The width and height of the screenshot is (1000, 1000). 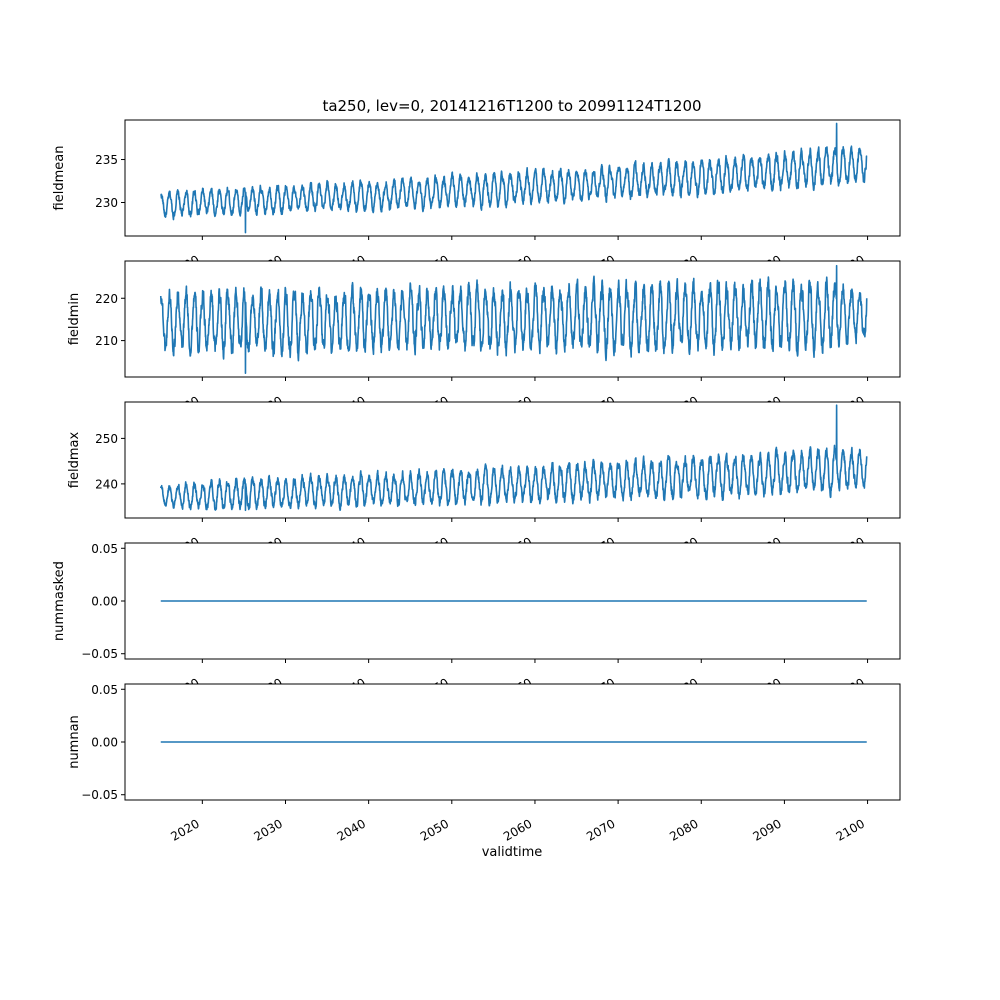 What do you see at coordinates (351, 829) in the screenshot?
I see `x-tick-label: 2040` at bounding box center [351, 829].